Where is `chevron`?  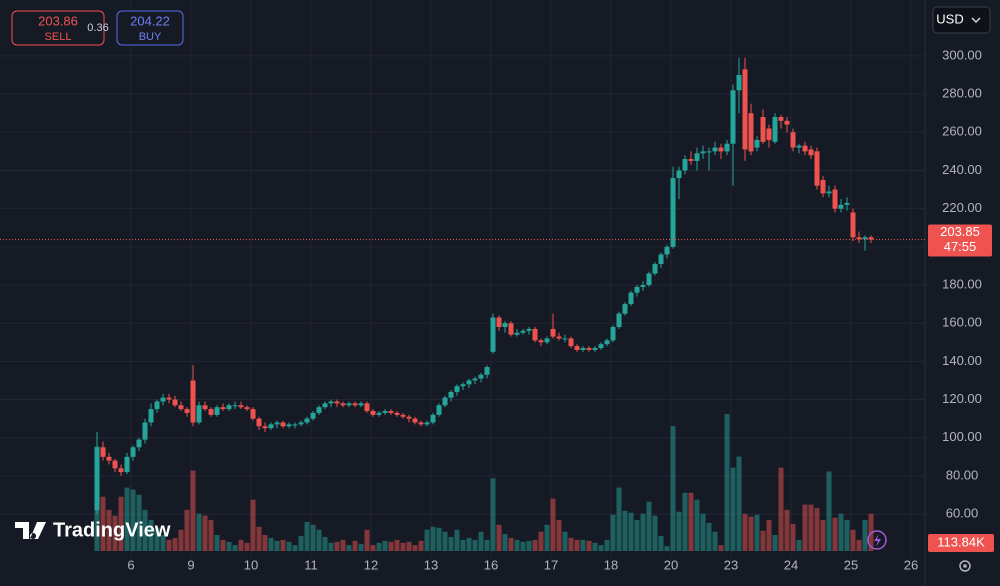
chevron is located at coordinates (976, 20).